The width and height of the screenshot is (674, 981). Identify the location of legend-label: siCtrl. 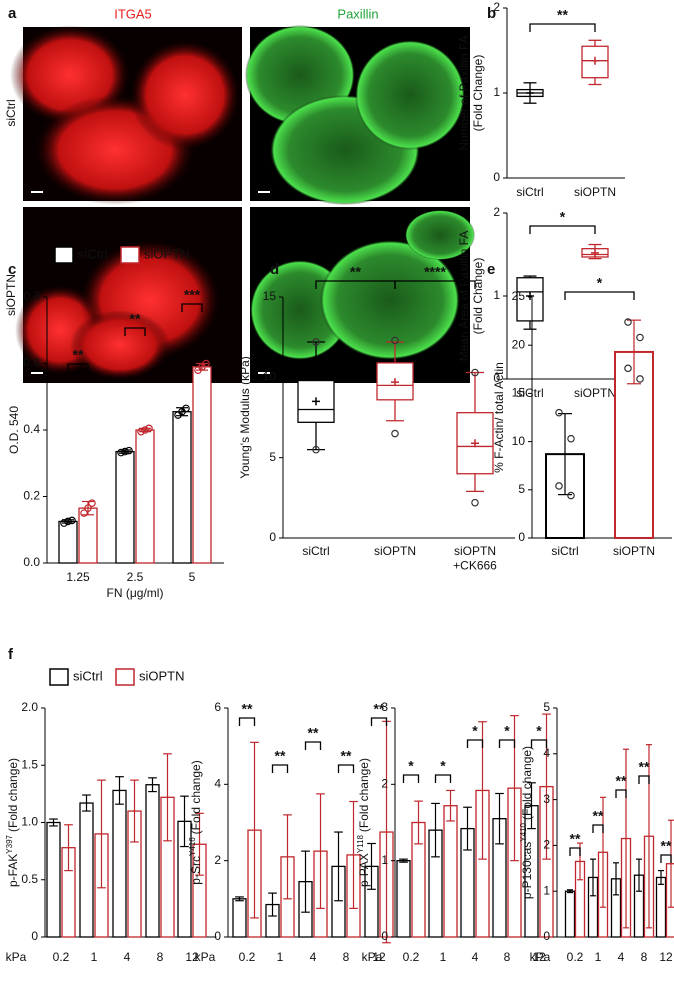
(93, 253).